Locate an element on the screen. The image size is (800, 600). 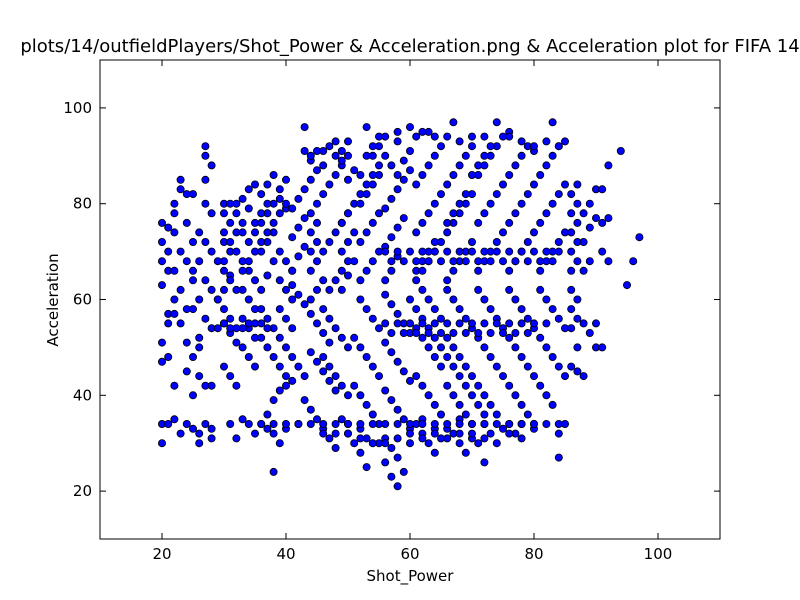
x-tick-label: 40 is located at coordinates (285, 554).